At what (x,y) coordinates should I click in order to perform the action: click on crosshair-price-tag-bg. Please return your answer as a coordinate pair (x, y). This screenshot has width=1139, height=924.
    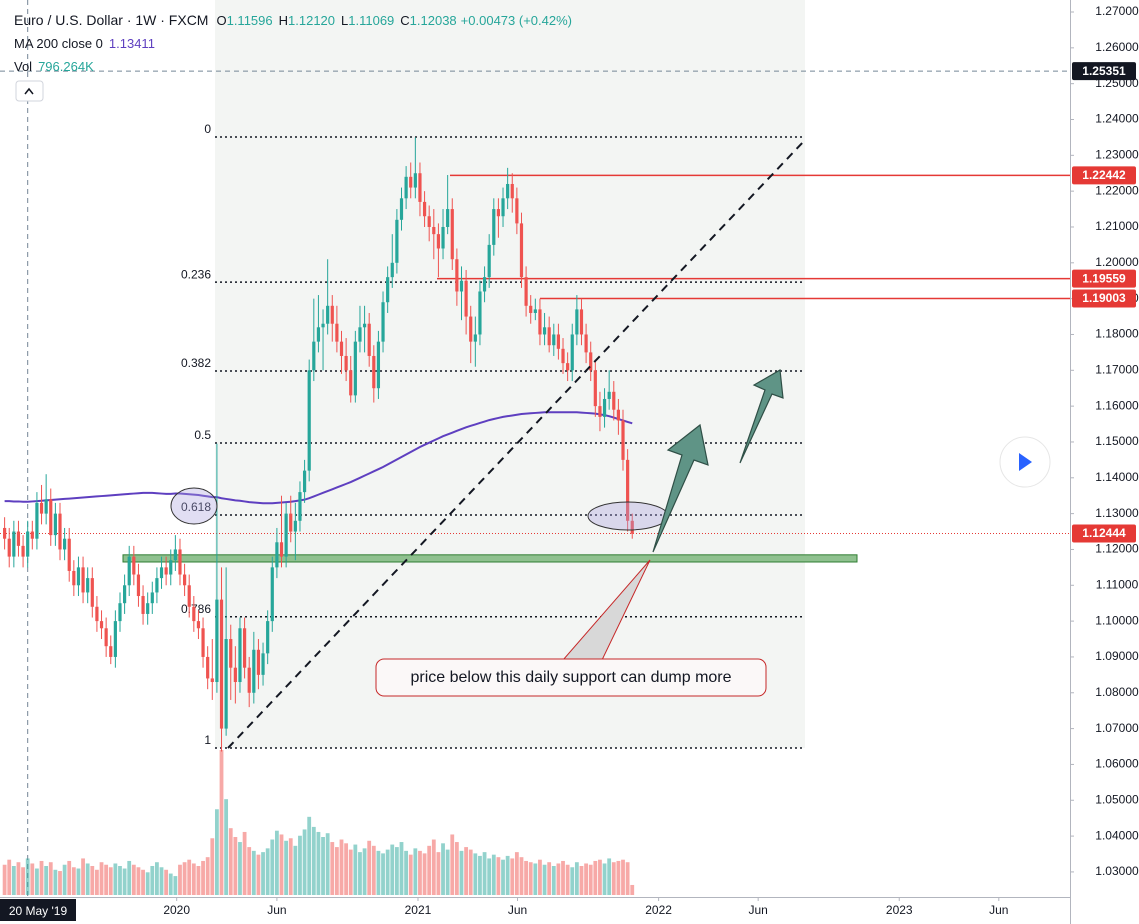
    Looking at the image, I should click on (1104, 71).